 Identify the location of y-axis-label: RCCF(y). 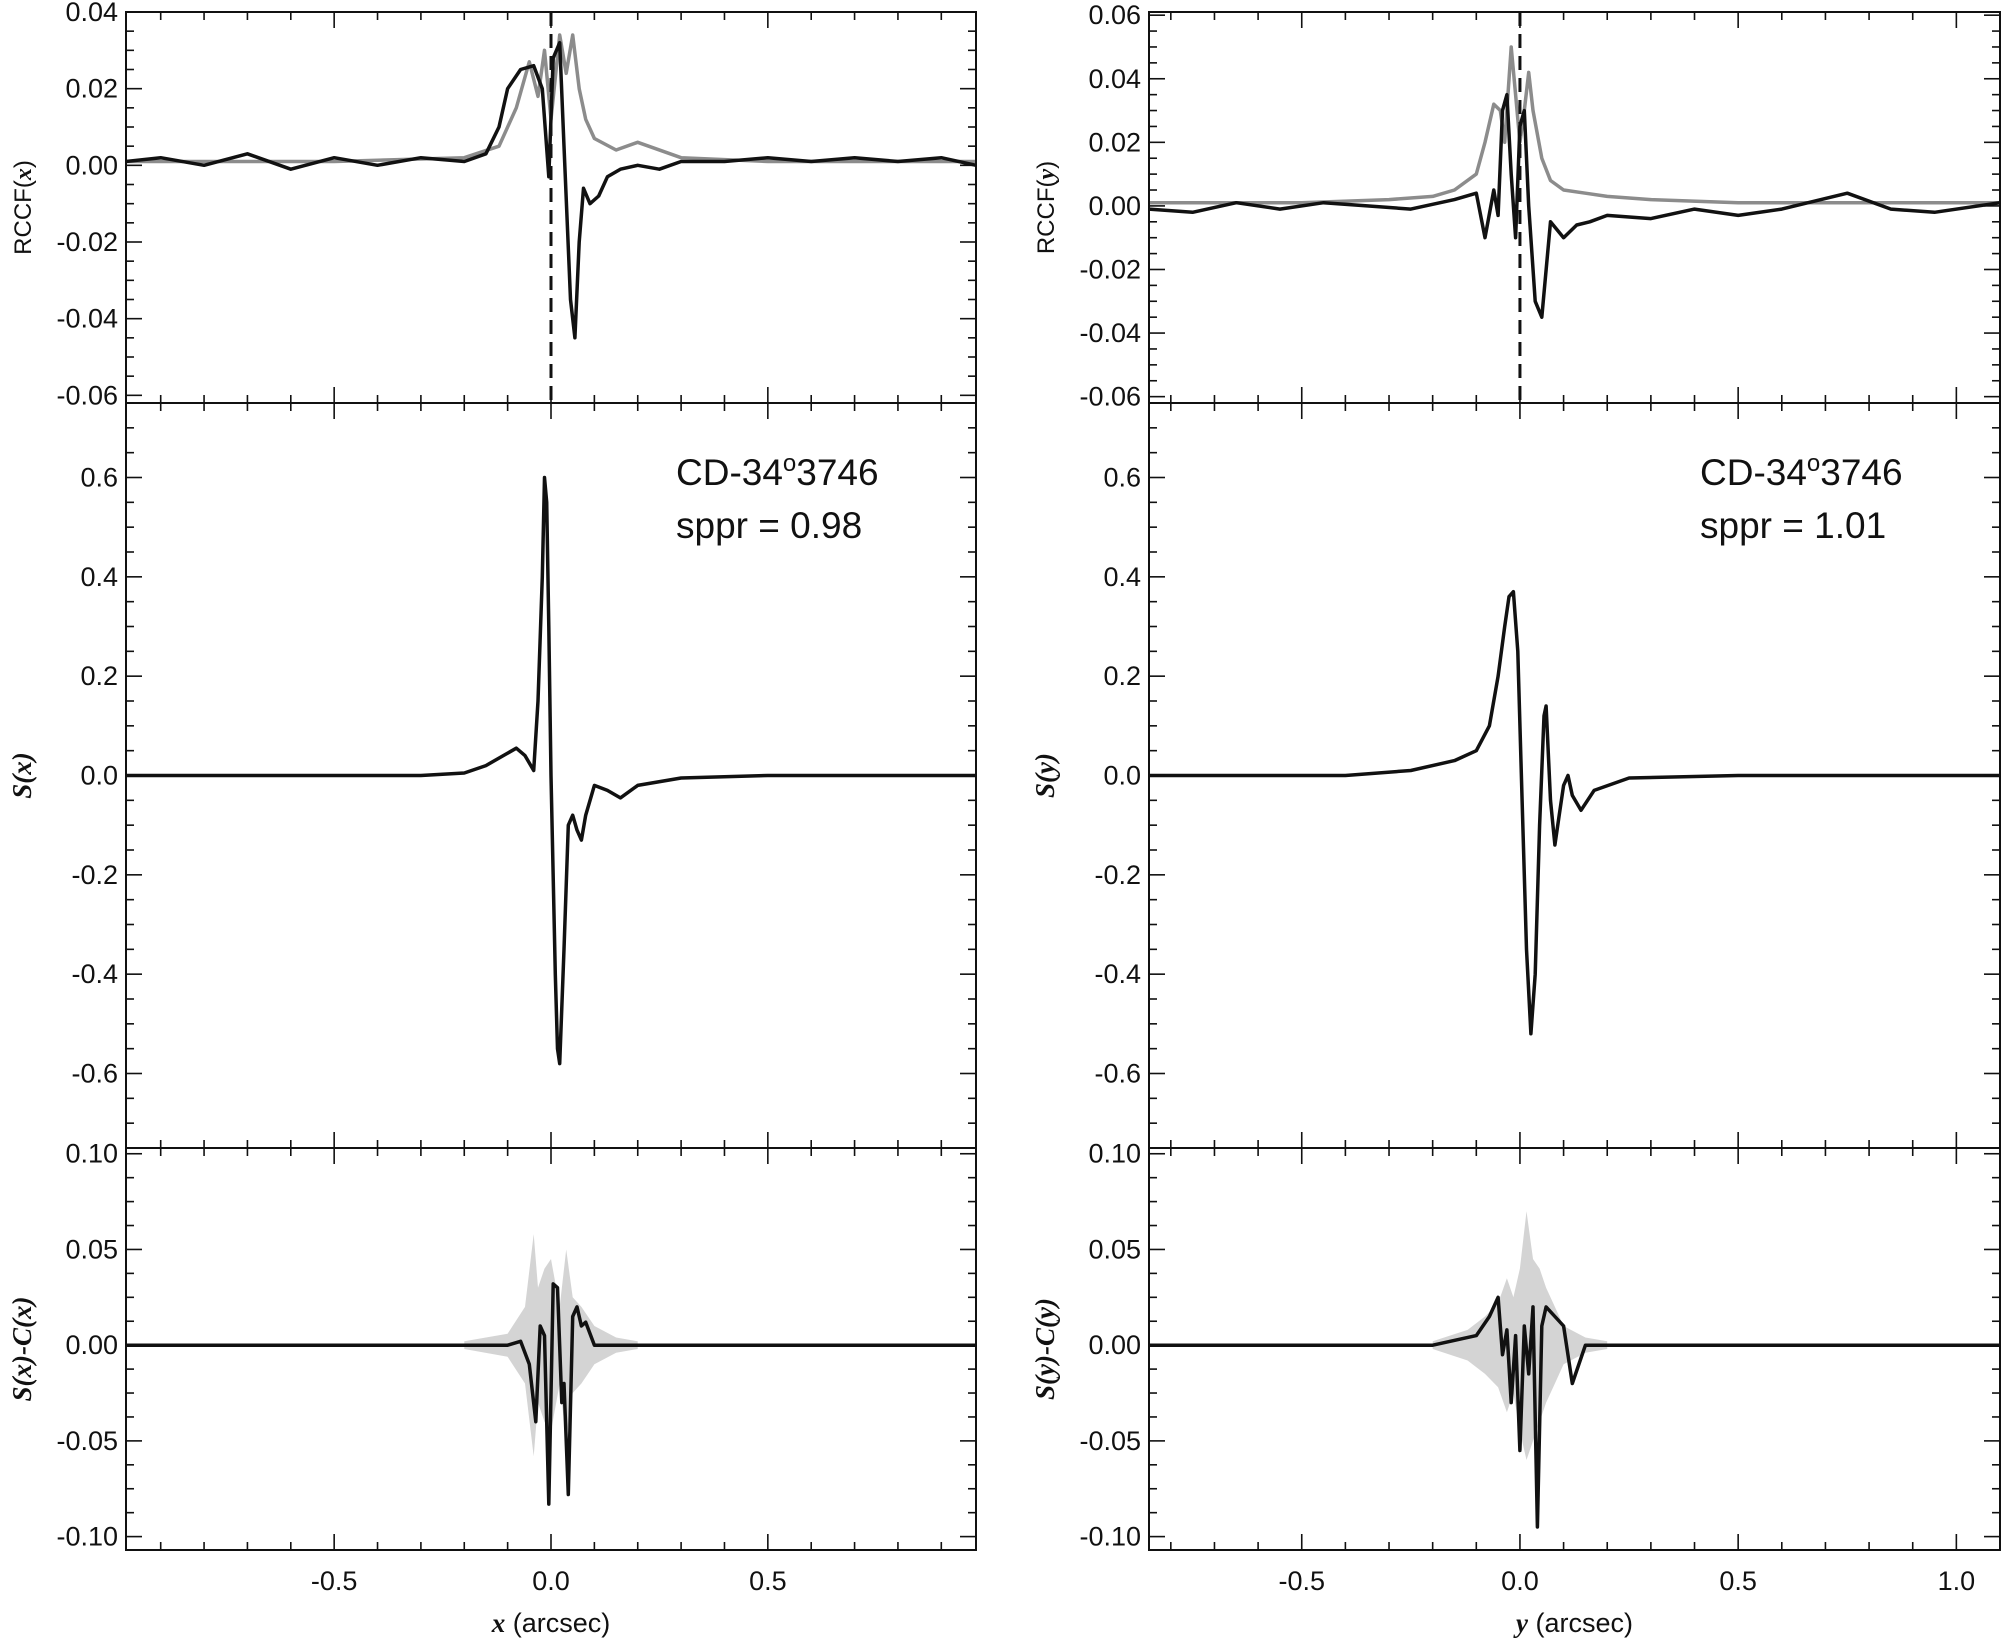
(1046, 207).